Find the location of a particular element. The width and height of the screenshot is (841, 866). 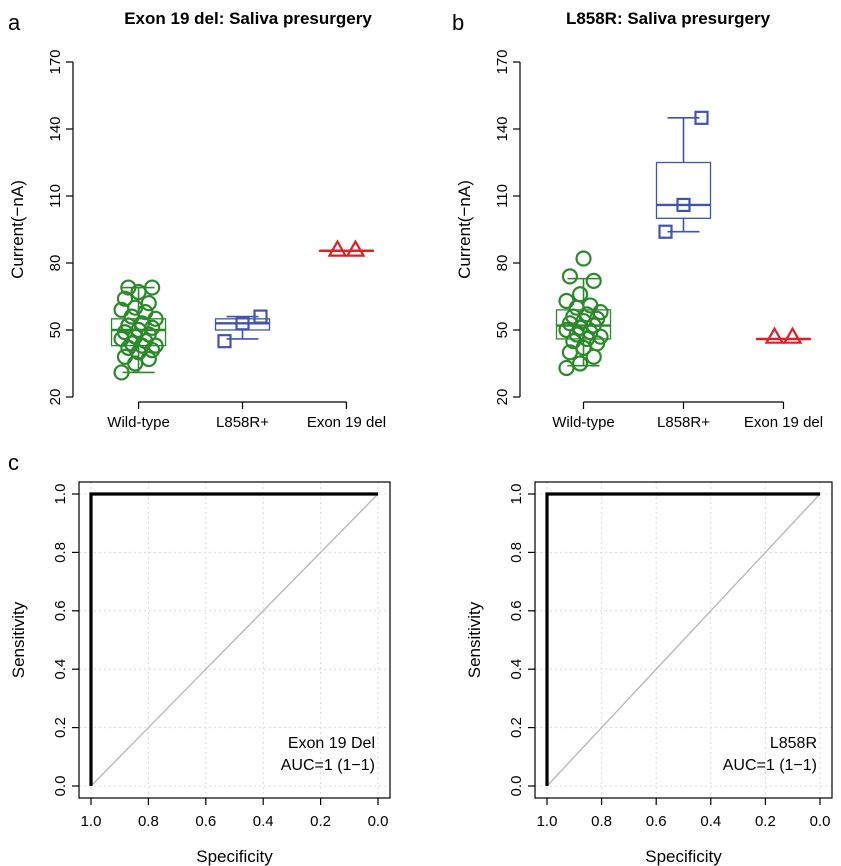

box-iqr is located at coordinates (683, 190).